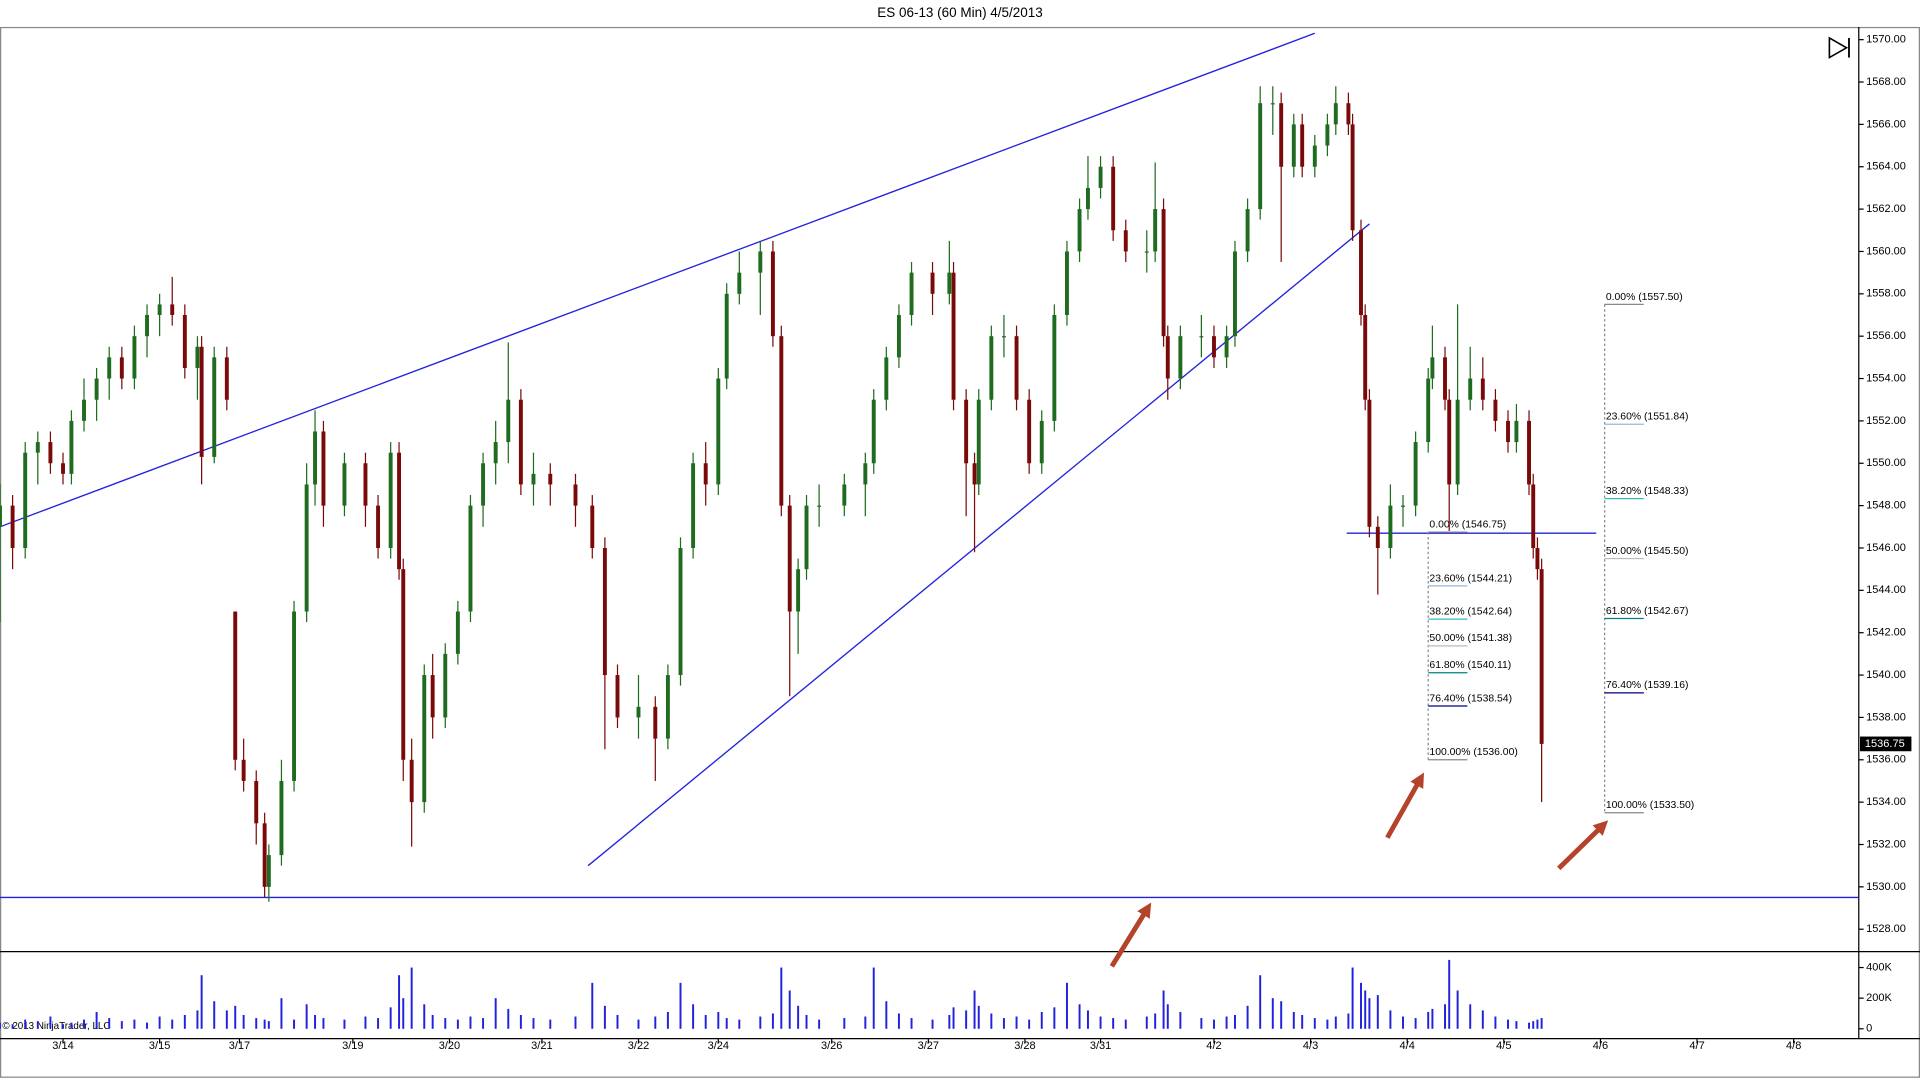  What do you see at coordinates (56, 1026) in the screenshot?
I see `copyright: © 2013 NinjaTrader, LLC` at bounding box center [56, 1026].